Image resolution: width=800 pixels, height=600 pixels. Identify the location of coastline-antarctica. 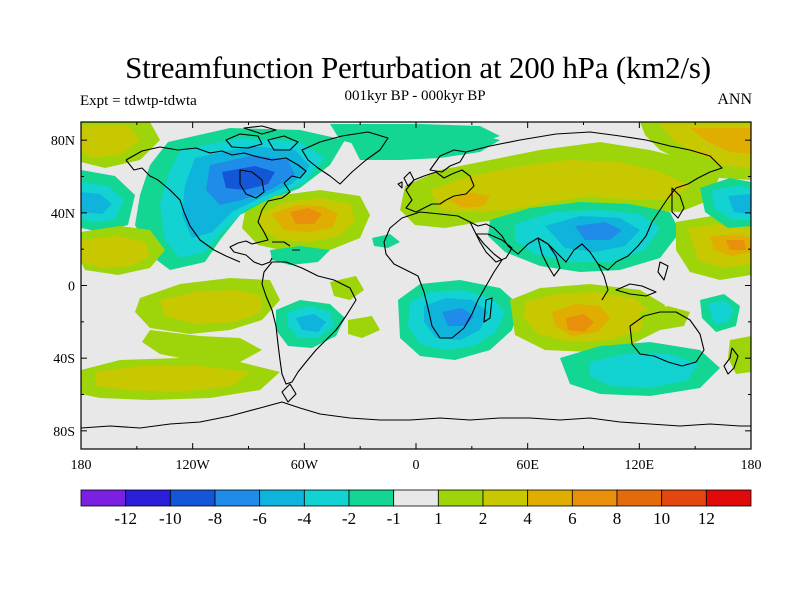
(416, 415).